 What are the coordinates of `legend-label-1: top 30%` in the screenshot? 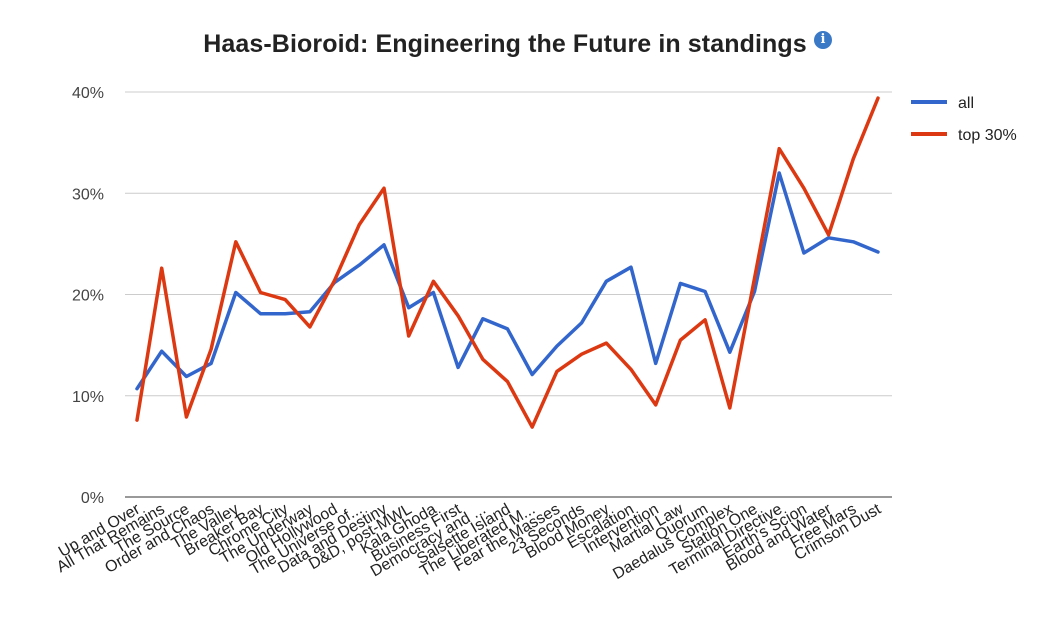 It's located at (987, 135).